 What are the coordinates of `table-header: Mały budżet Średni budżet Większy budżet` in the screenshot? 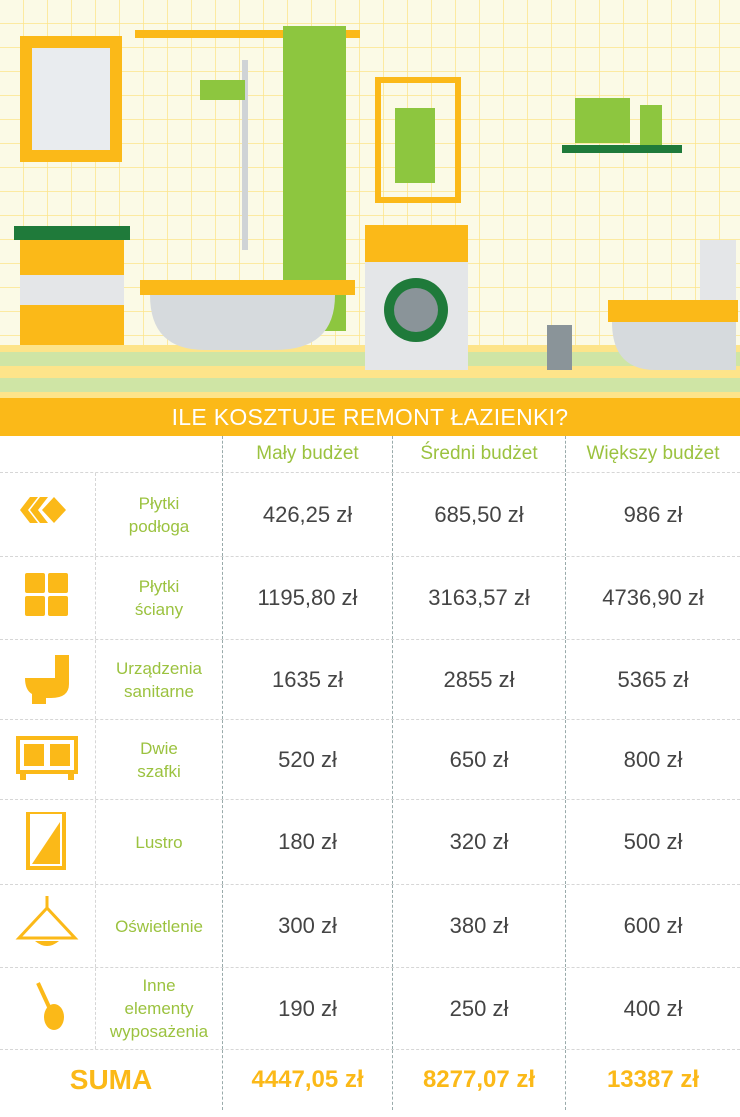 It's located at (370, 454).